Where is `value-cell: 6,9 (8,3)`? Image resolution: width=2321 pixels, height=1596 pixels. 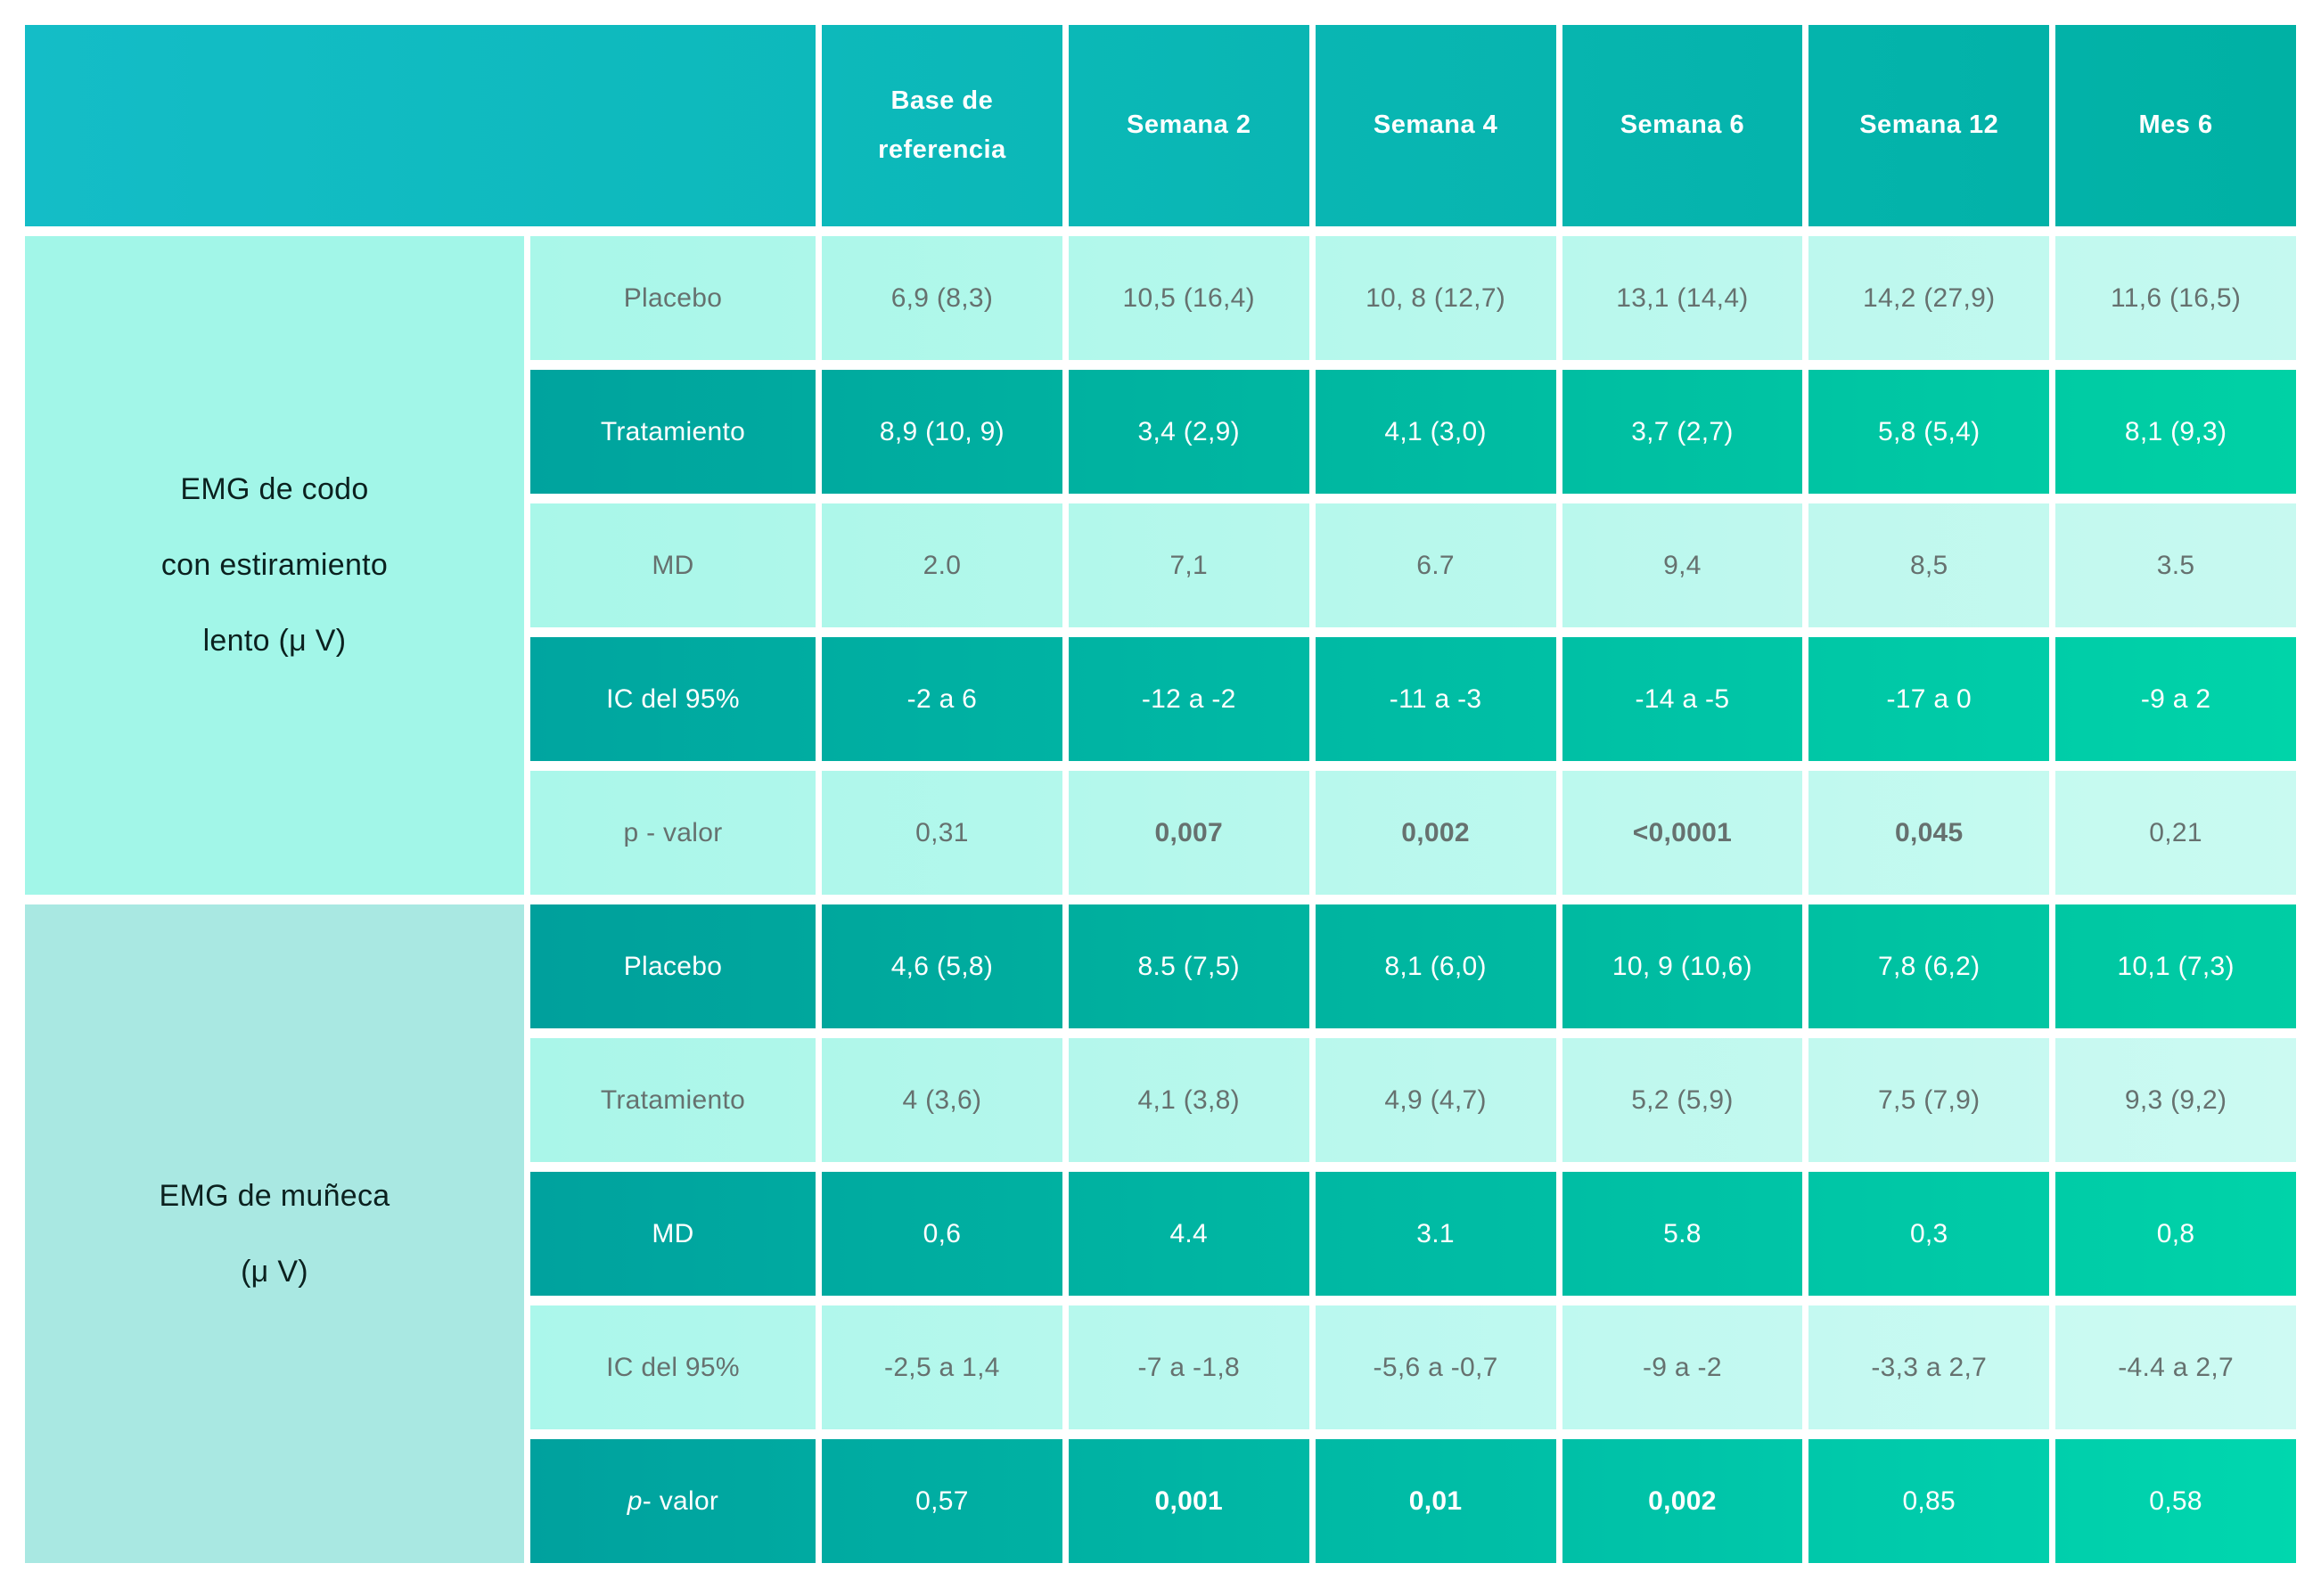 value-cell: 6,9 (8,3) is located at coordinates (942, 298).